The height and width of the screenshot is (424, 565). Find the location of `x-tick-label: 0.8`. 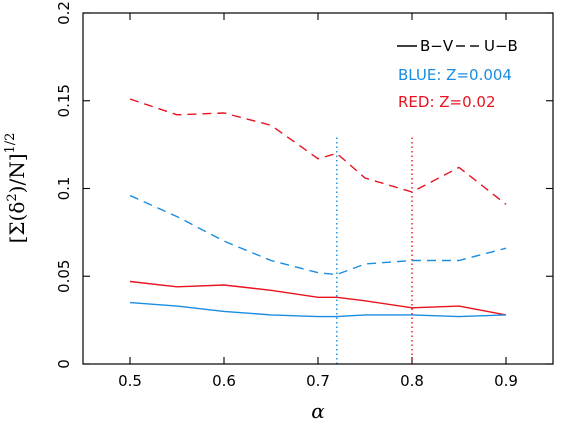

x-tick-label: 0.8 is located at coordinates (412, 381).